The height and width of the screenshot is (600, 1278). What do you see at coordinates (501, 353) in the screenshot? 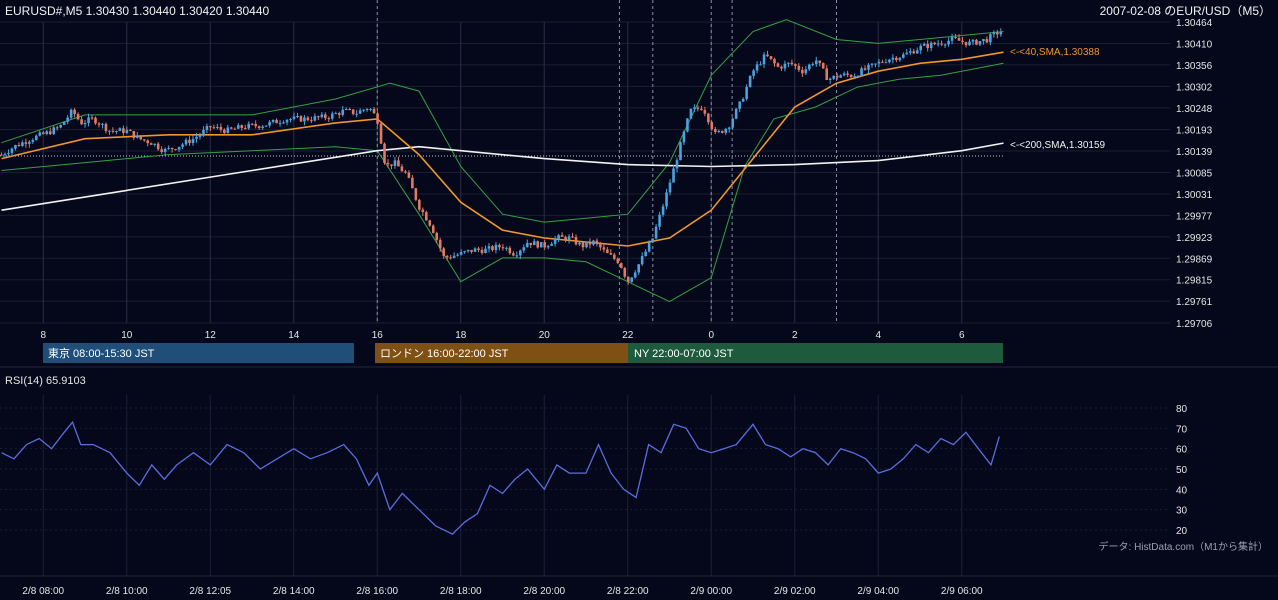
I see `session-bar-london` at bounding box center [501, 353].